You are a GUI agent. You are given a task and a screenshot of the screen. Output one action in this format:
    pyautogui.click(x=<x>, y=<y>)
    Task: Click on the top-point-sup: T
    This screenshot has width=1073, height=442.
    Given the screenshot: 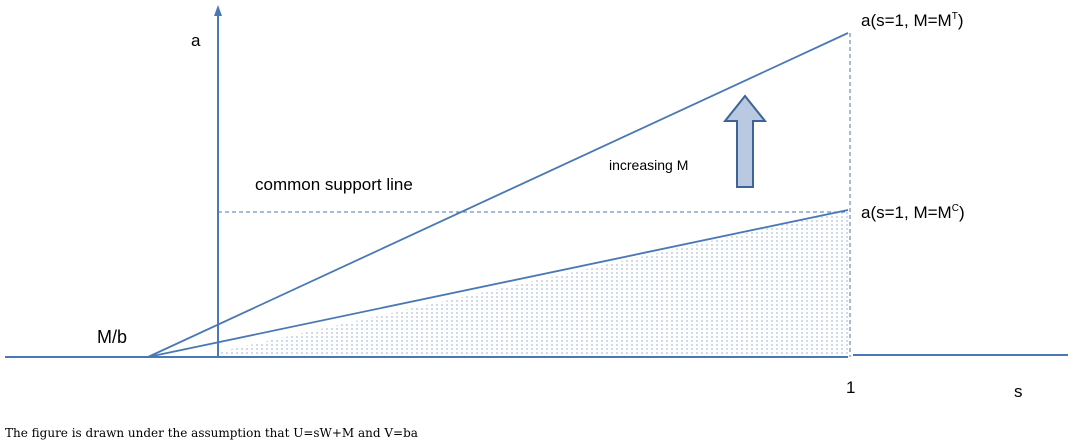 What is the action you would take?
    pyautogui.click(x=955, y=16)
    